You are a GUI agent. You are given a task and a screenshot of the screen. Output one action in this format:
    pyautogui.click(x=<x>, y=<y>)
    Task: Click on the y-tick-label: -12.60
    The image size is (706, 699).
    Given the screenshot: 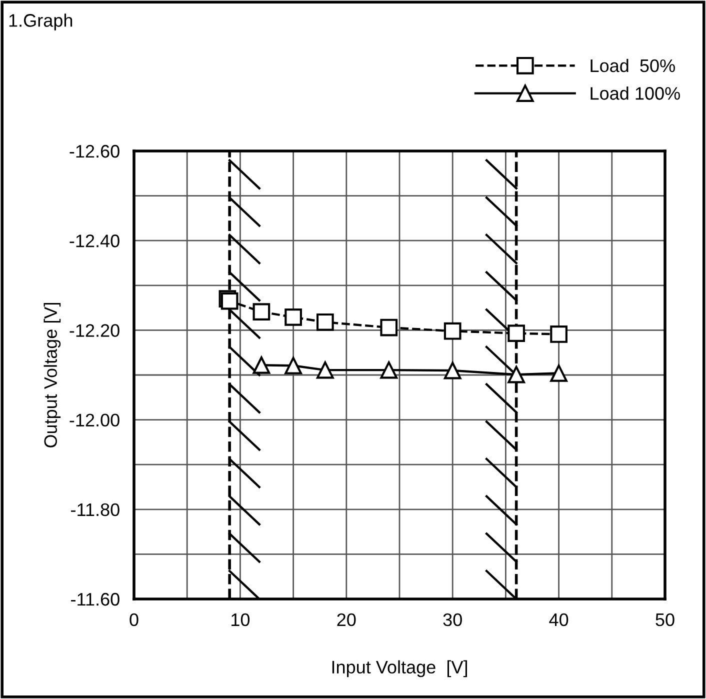 What is the action you would take?
    pyautogui.click(x=95, y=151)
    